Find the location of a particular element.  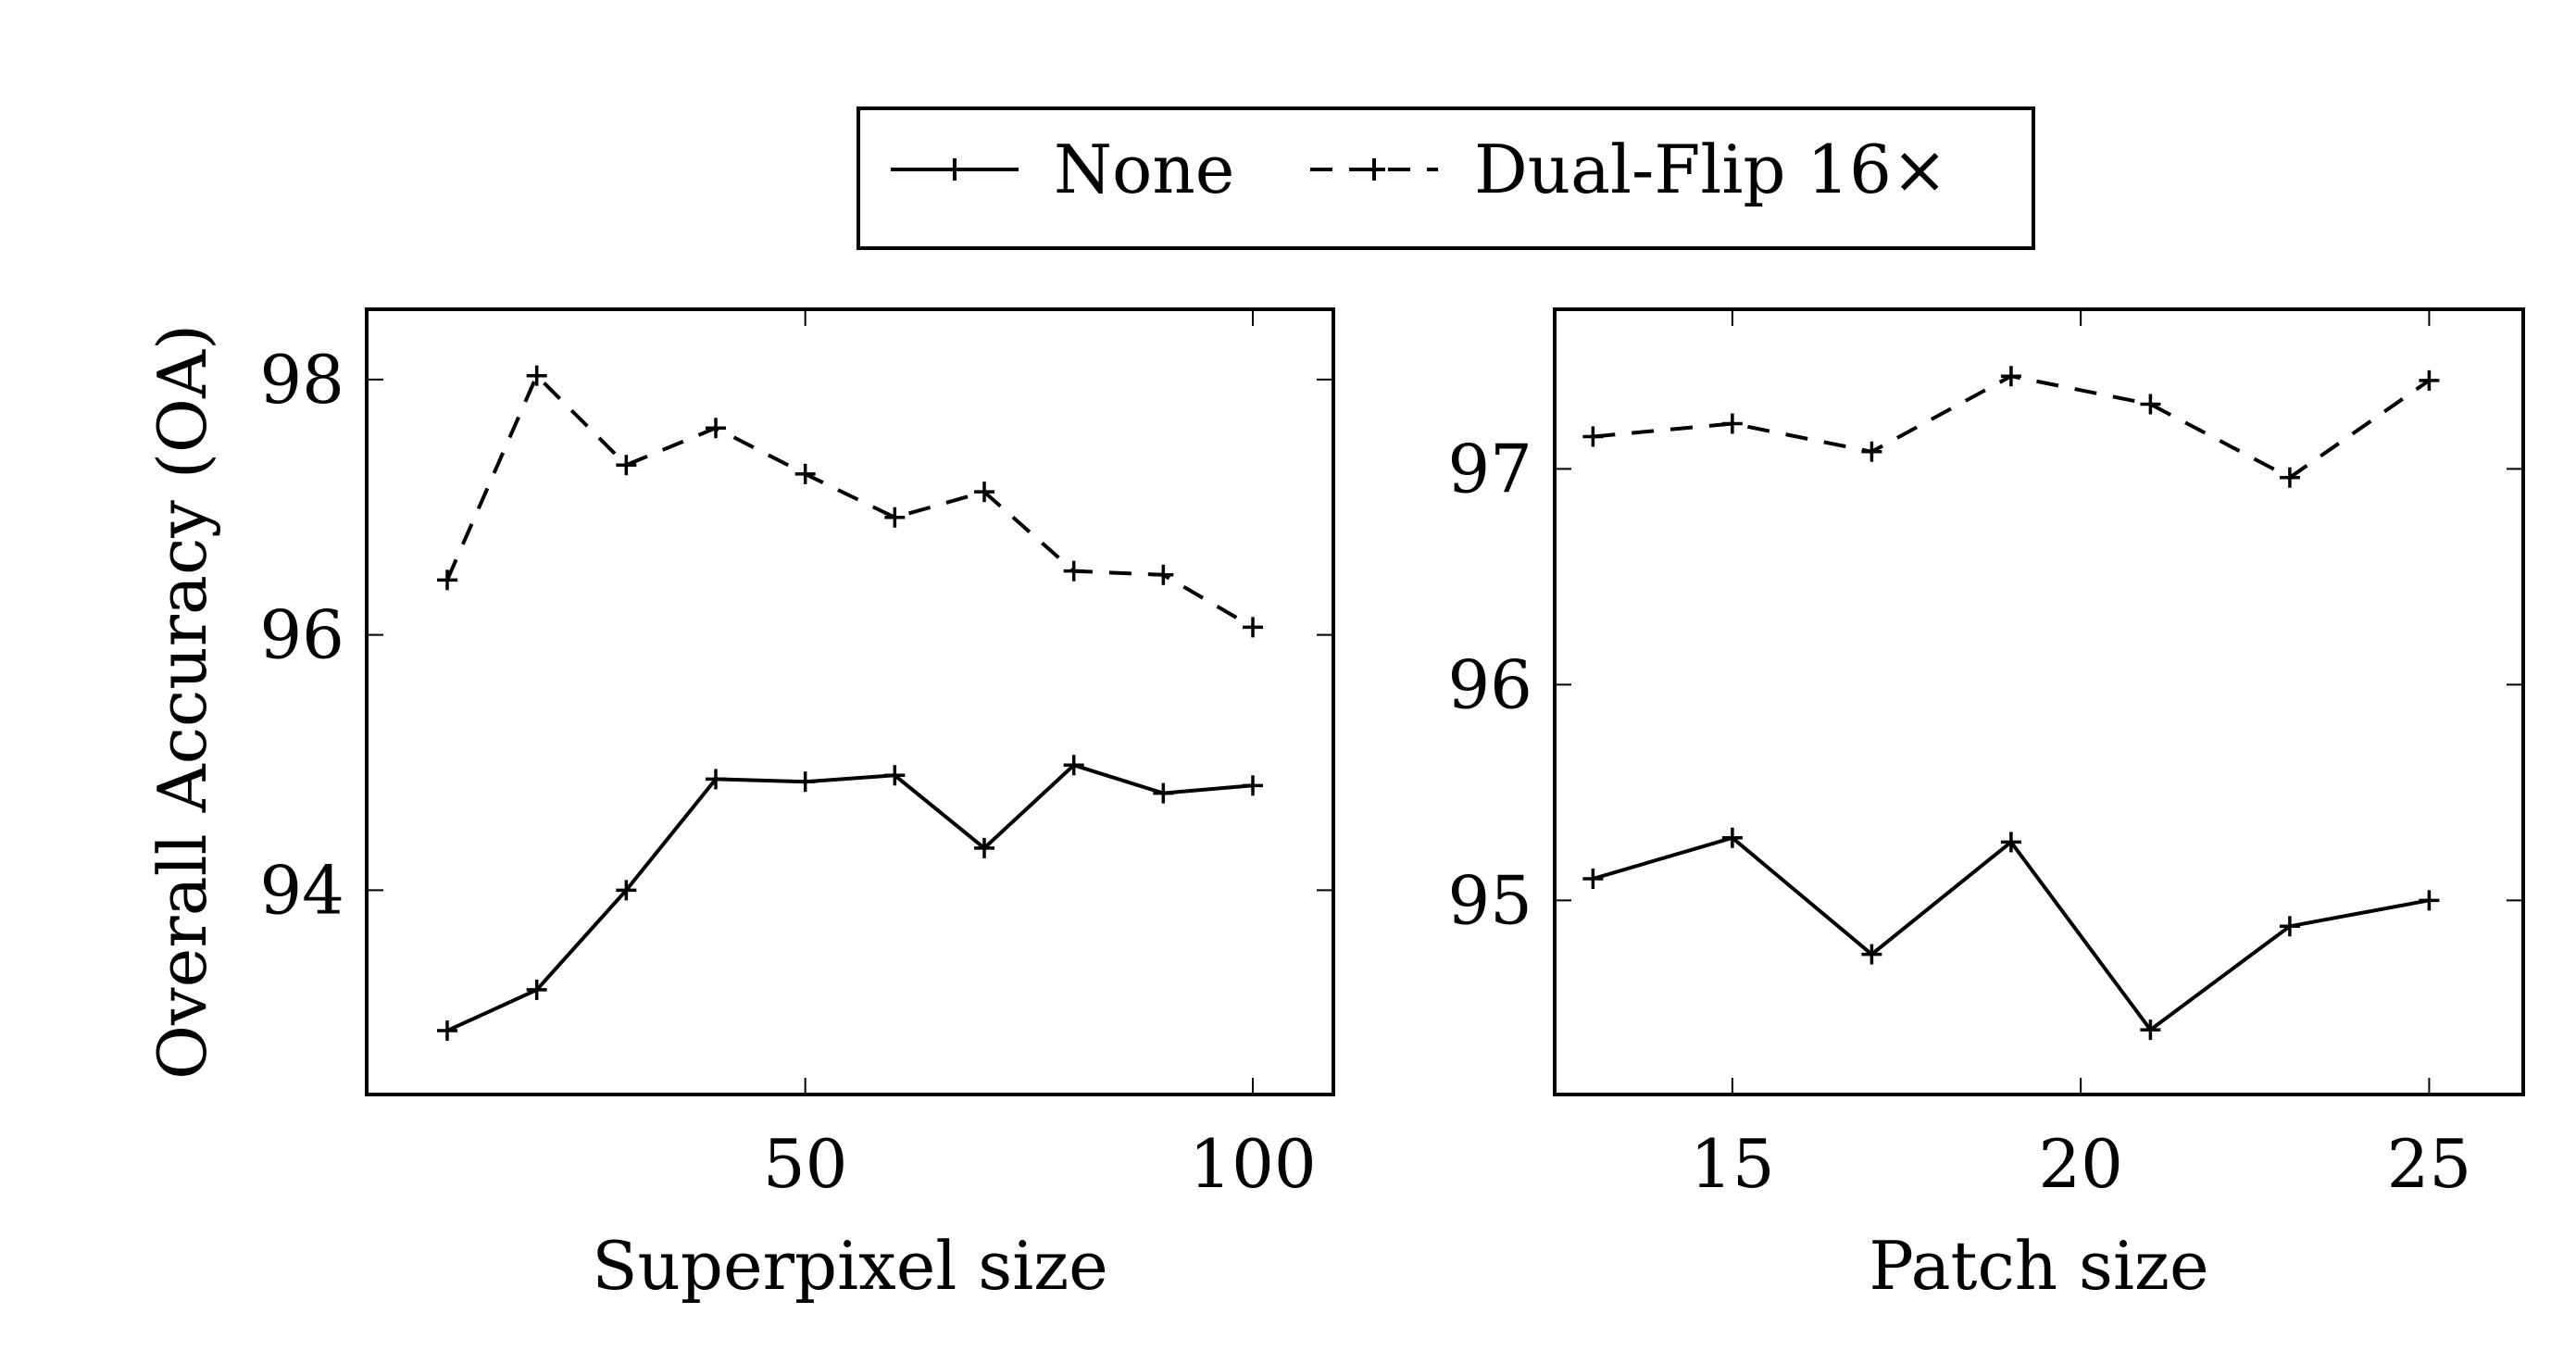

legend-marker-dualflip is located at coordinates (1374, 169).